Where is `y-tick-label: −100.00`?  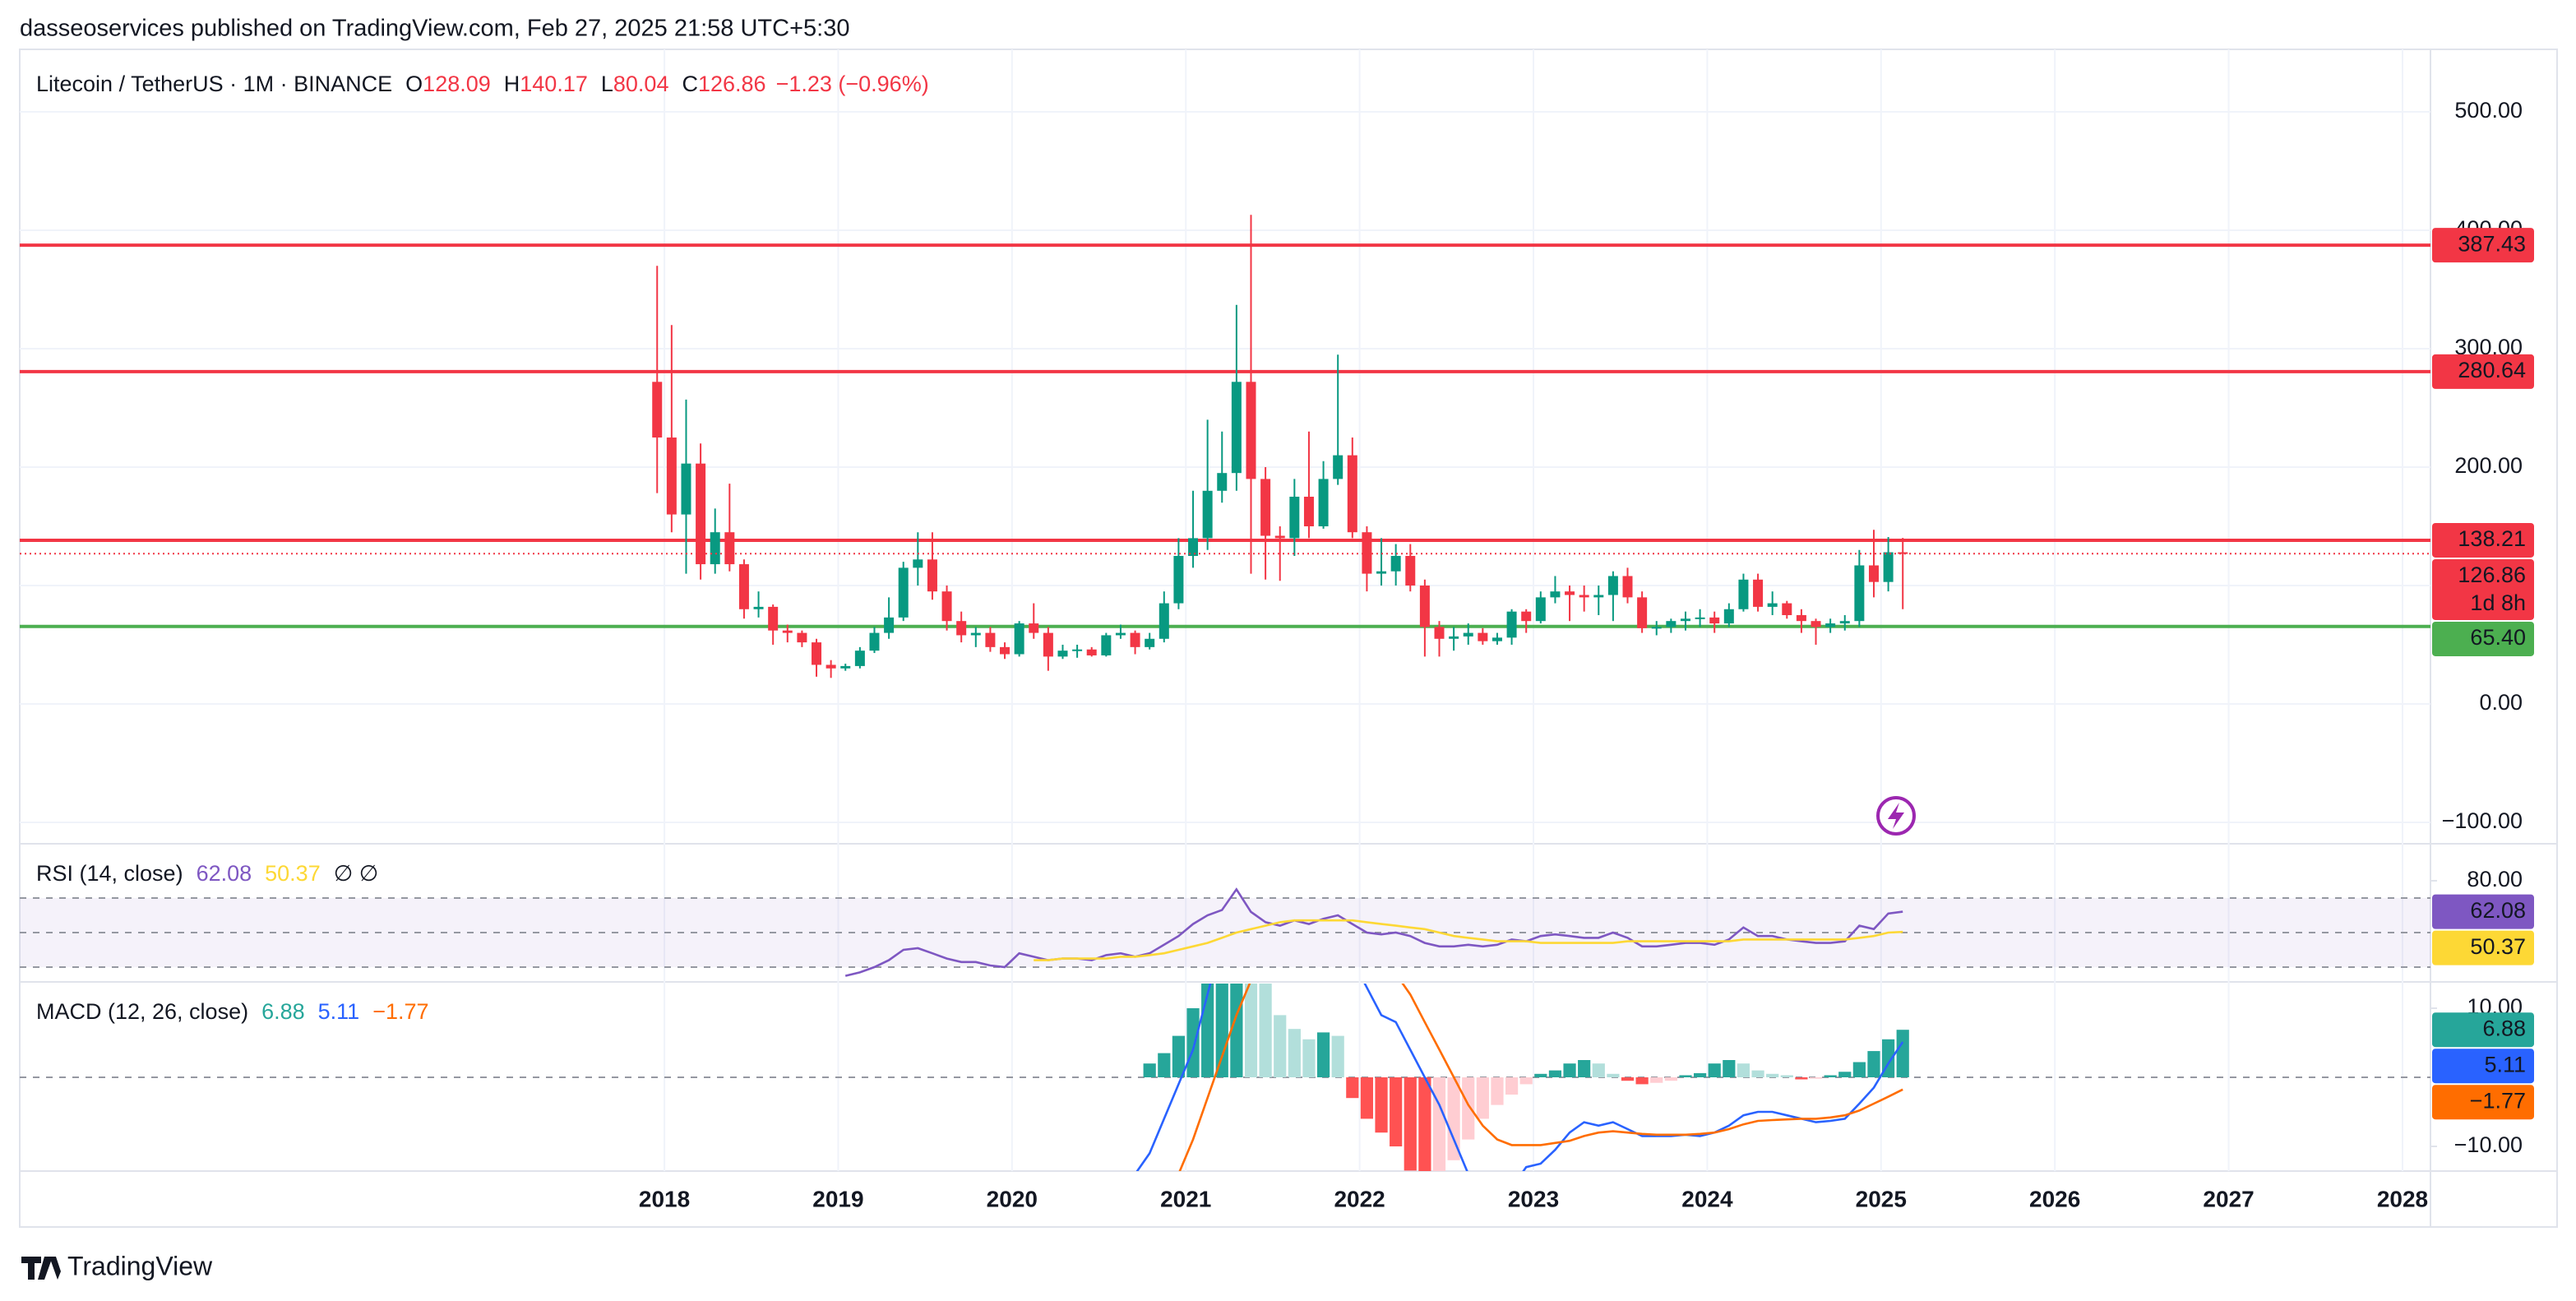
y-tick-label: −100.00 is located at coordinates (2482, 820).